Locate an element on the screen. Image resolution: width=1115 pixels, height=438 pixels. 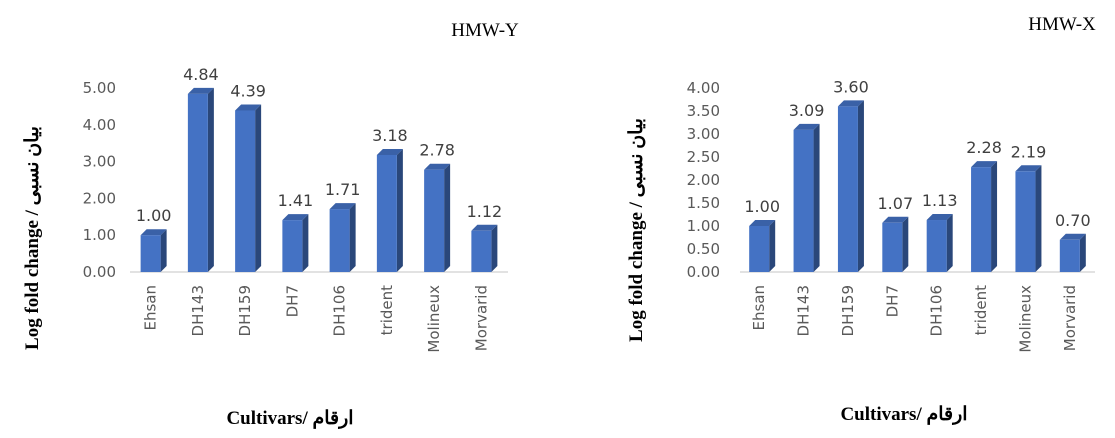
data-label: 4.39 is located at coordinates (248, 90).